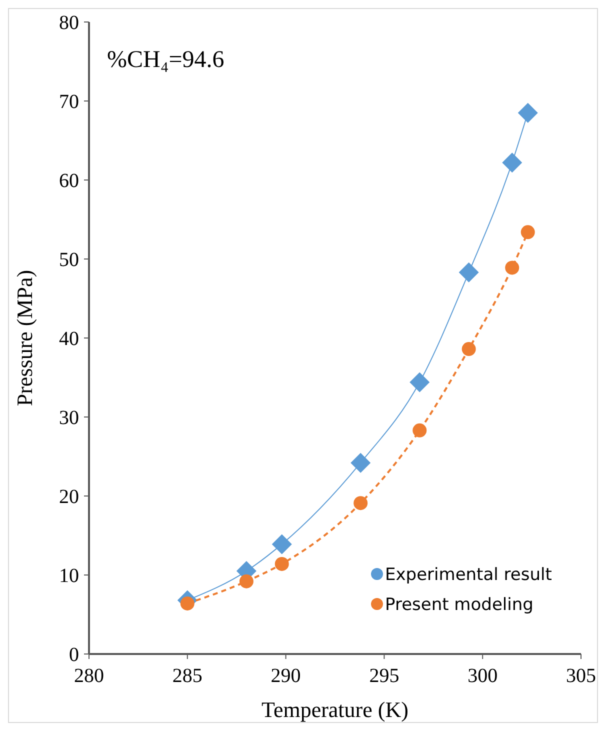 The height and width of the screenshot is (731, 606). What do you see at coordinates (69, 339) in the screenshot?
I see `y-tick-label: 40` at bounding box center [69, 339].